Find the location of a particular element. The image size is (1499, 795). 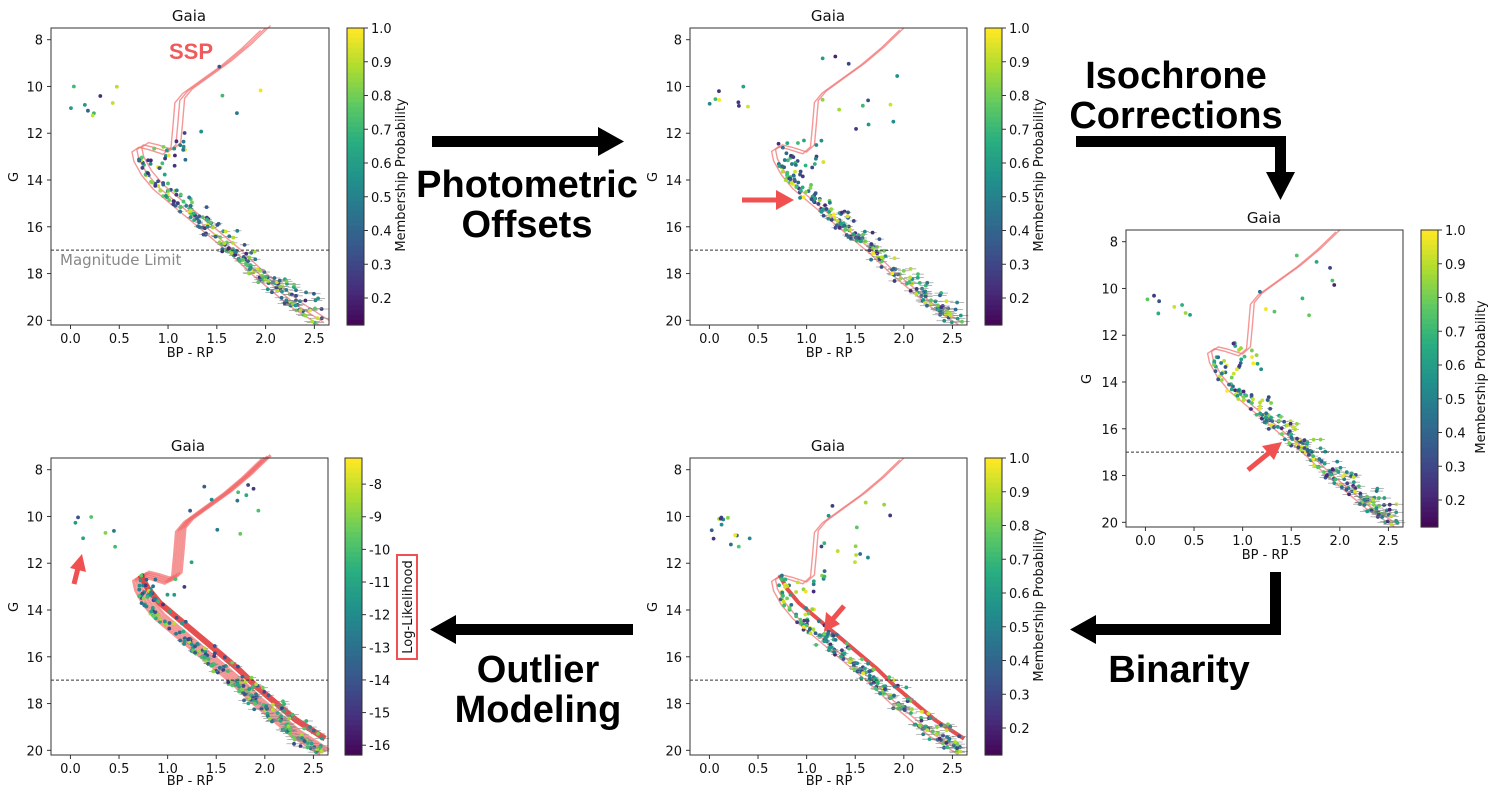

x-tick-label: 1.5 is located at coordinates (855, 339).